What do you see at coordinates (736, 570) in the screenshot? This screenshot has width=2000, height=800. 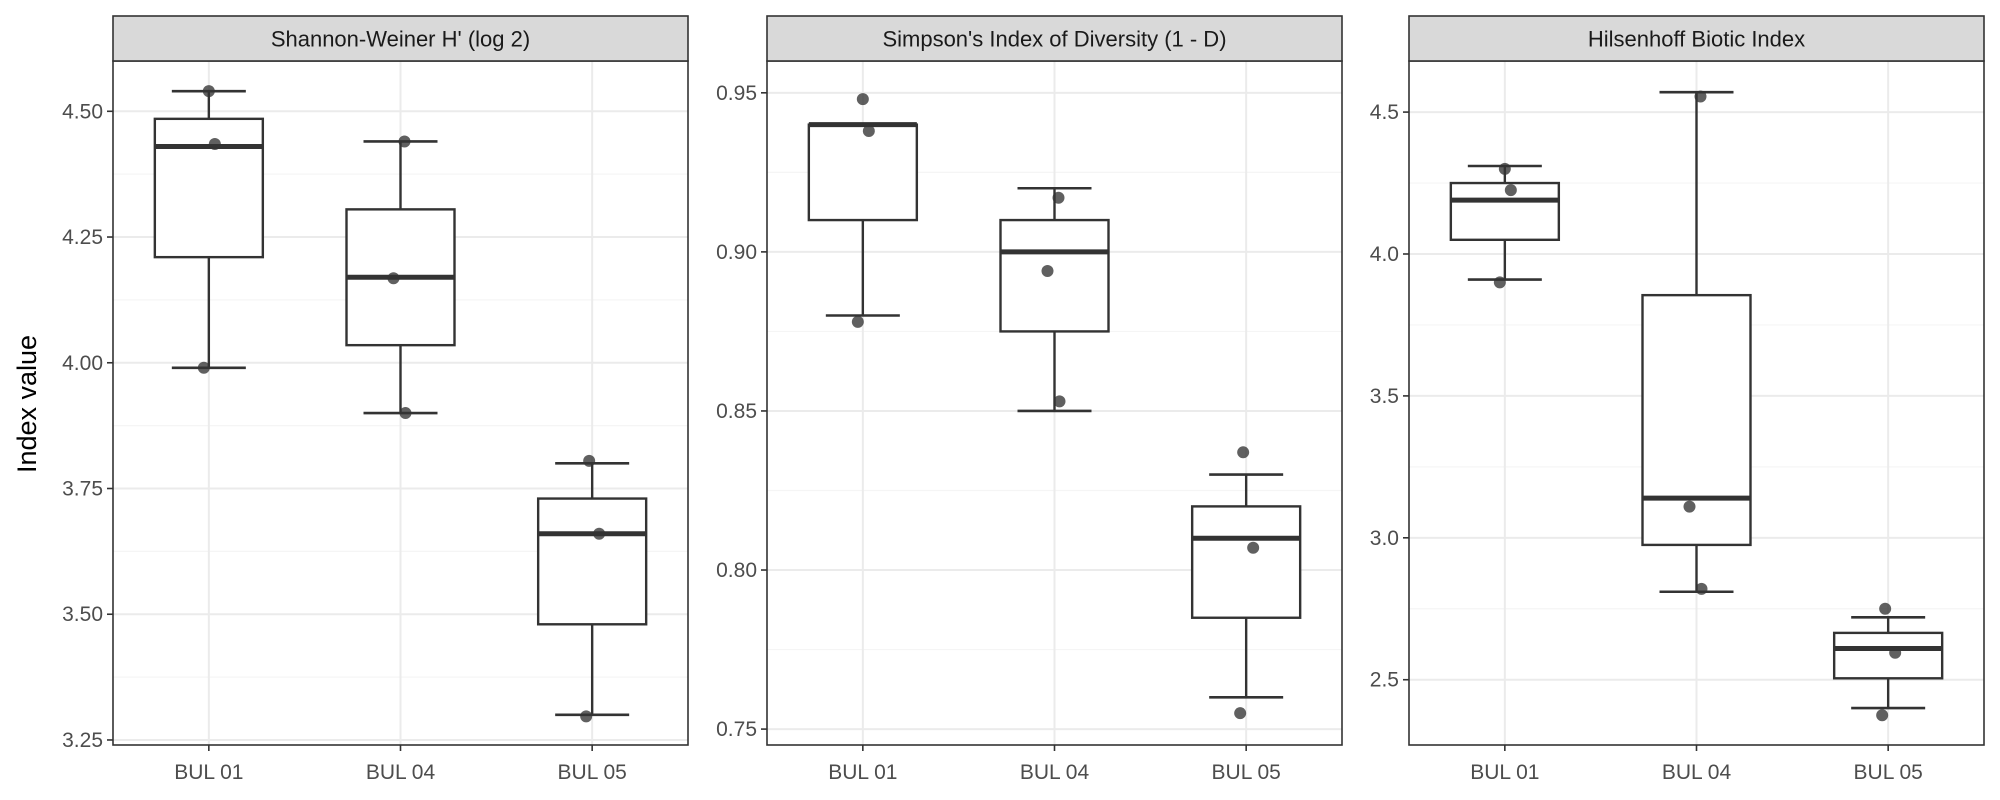 I see `y-tick-label: 0.80` at bounding box center [736, 570].